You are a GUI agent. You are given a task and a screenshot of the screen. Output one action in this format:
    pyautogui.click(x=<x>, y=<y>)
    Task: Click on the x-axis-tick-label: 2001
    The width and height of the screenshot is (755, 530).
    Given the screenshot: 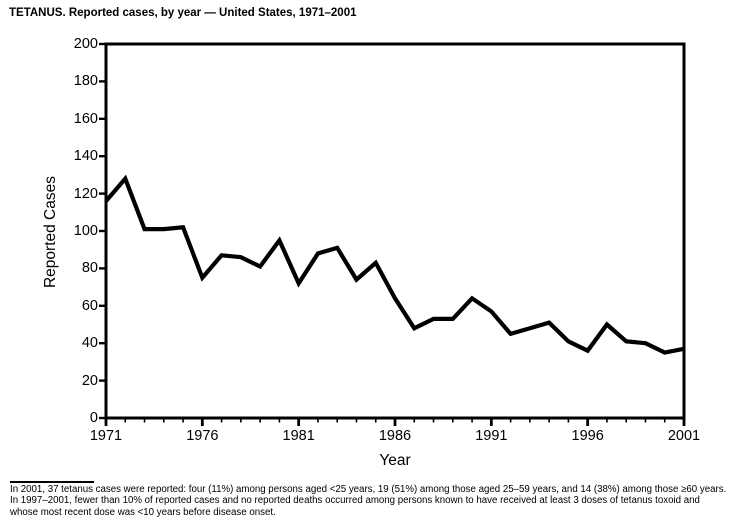 What is the action you would take?
    pyautogui.click(x=684, y=436)
    